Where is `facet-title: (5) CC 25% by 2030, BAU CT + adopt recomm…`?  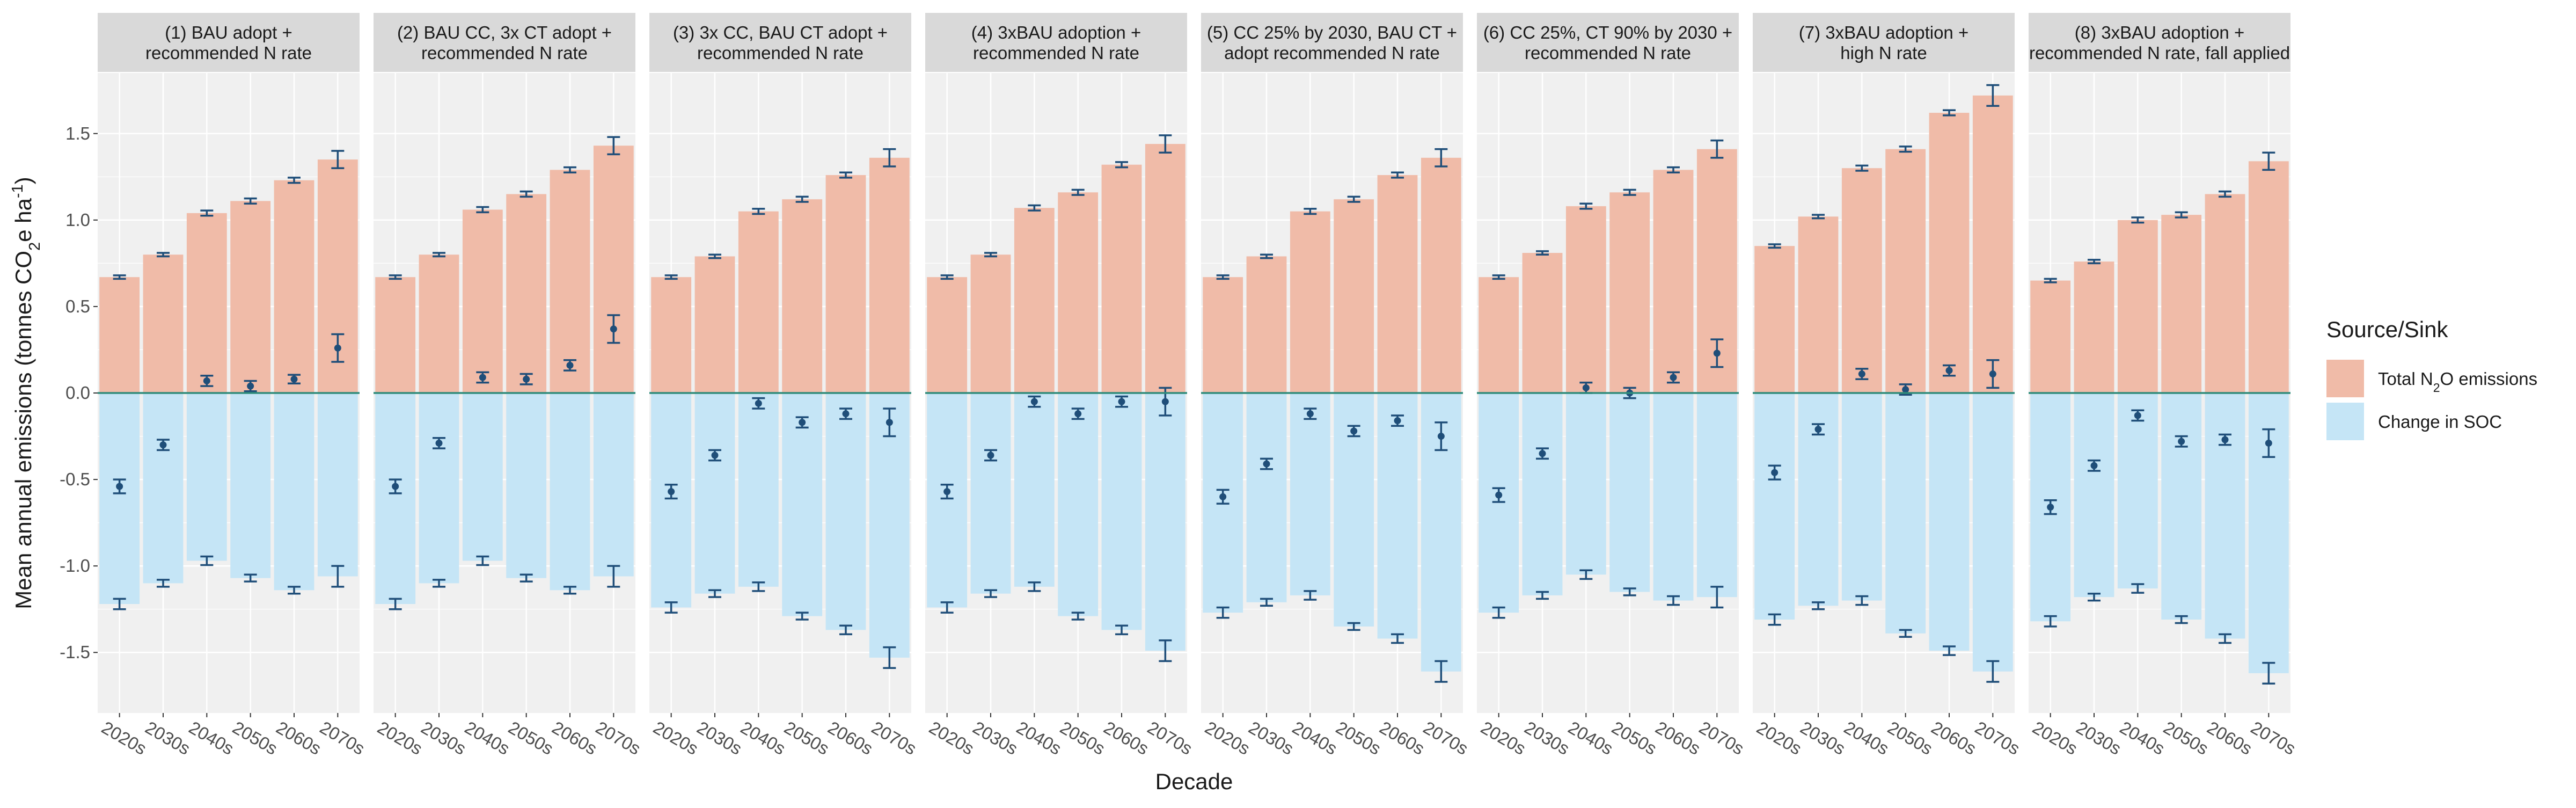
facet-title: (5) CC 25% by 2030, BAU CT + adopt recomm… is located at coordinates (1332, 43).